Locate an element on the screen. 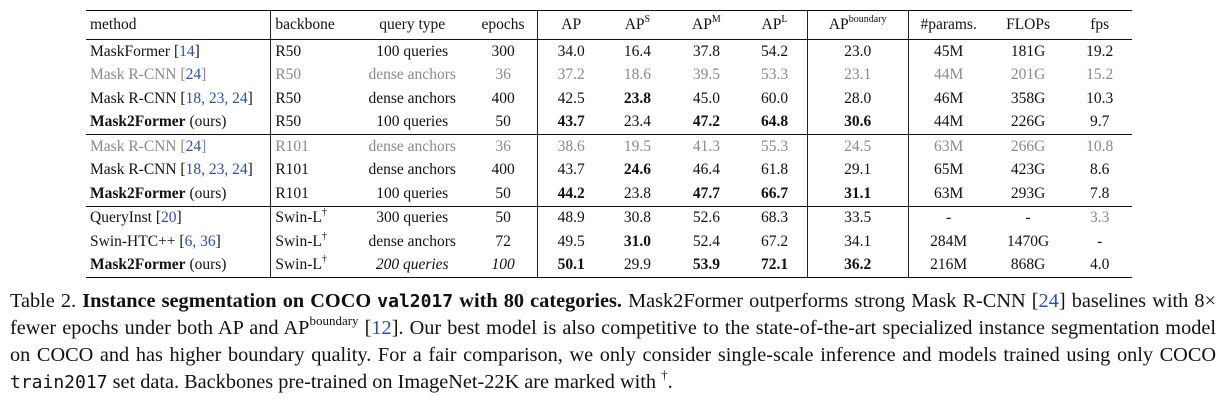 Image resolution: width=1224 pixels, height=402 pixels. citation-link: 12 is located at coordinates (381, 328).